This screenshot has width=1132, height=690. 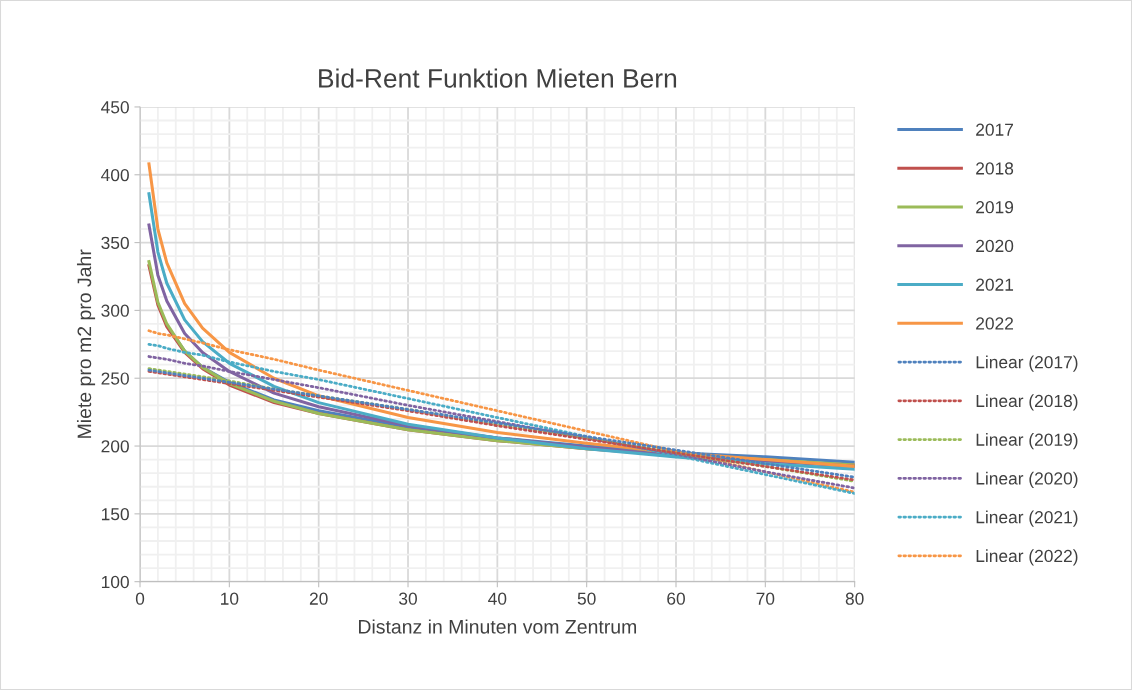 I want to click on legend-label: Linear (2017), so click(x=1027, y=363).